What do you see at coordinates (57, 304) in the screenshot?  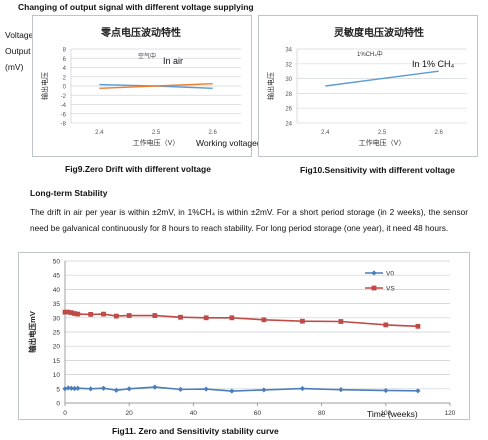 I see `y-tick-label: 35` at bounding box center [57, 304].